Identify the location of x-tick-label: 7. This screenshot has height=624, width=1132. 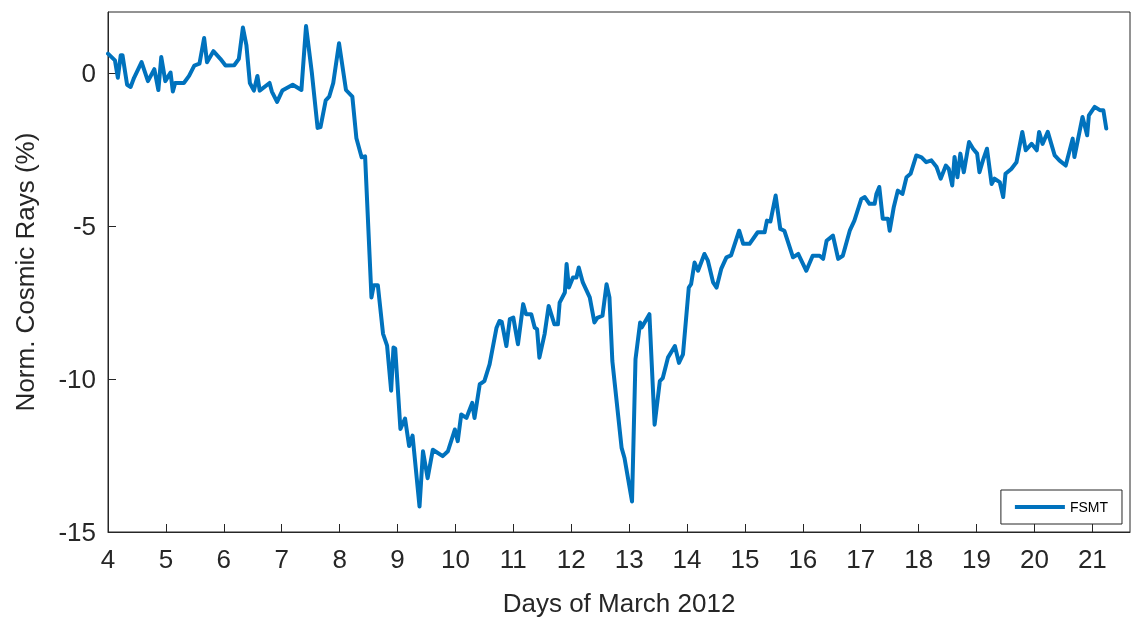
(281, 559).